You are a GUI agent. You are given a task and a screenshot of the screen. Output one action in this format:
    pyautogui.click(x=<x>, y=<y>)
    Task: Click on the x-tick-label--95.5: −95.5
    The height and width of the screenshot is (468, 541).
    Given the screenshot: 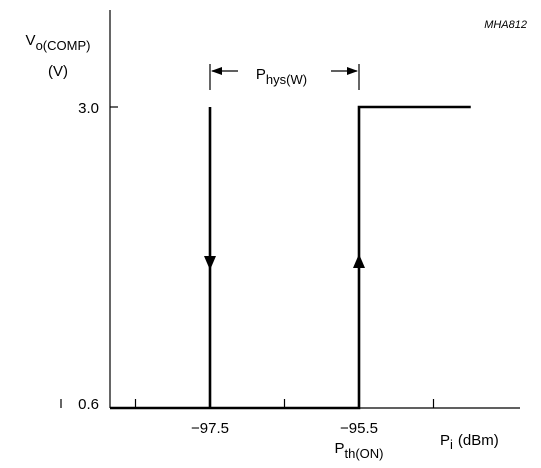 What is the action you would take?
    pyautogui.click(x=359, y=428)
    